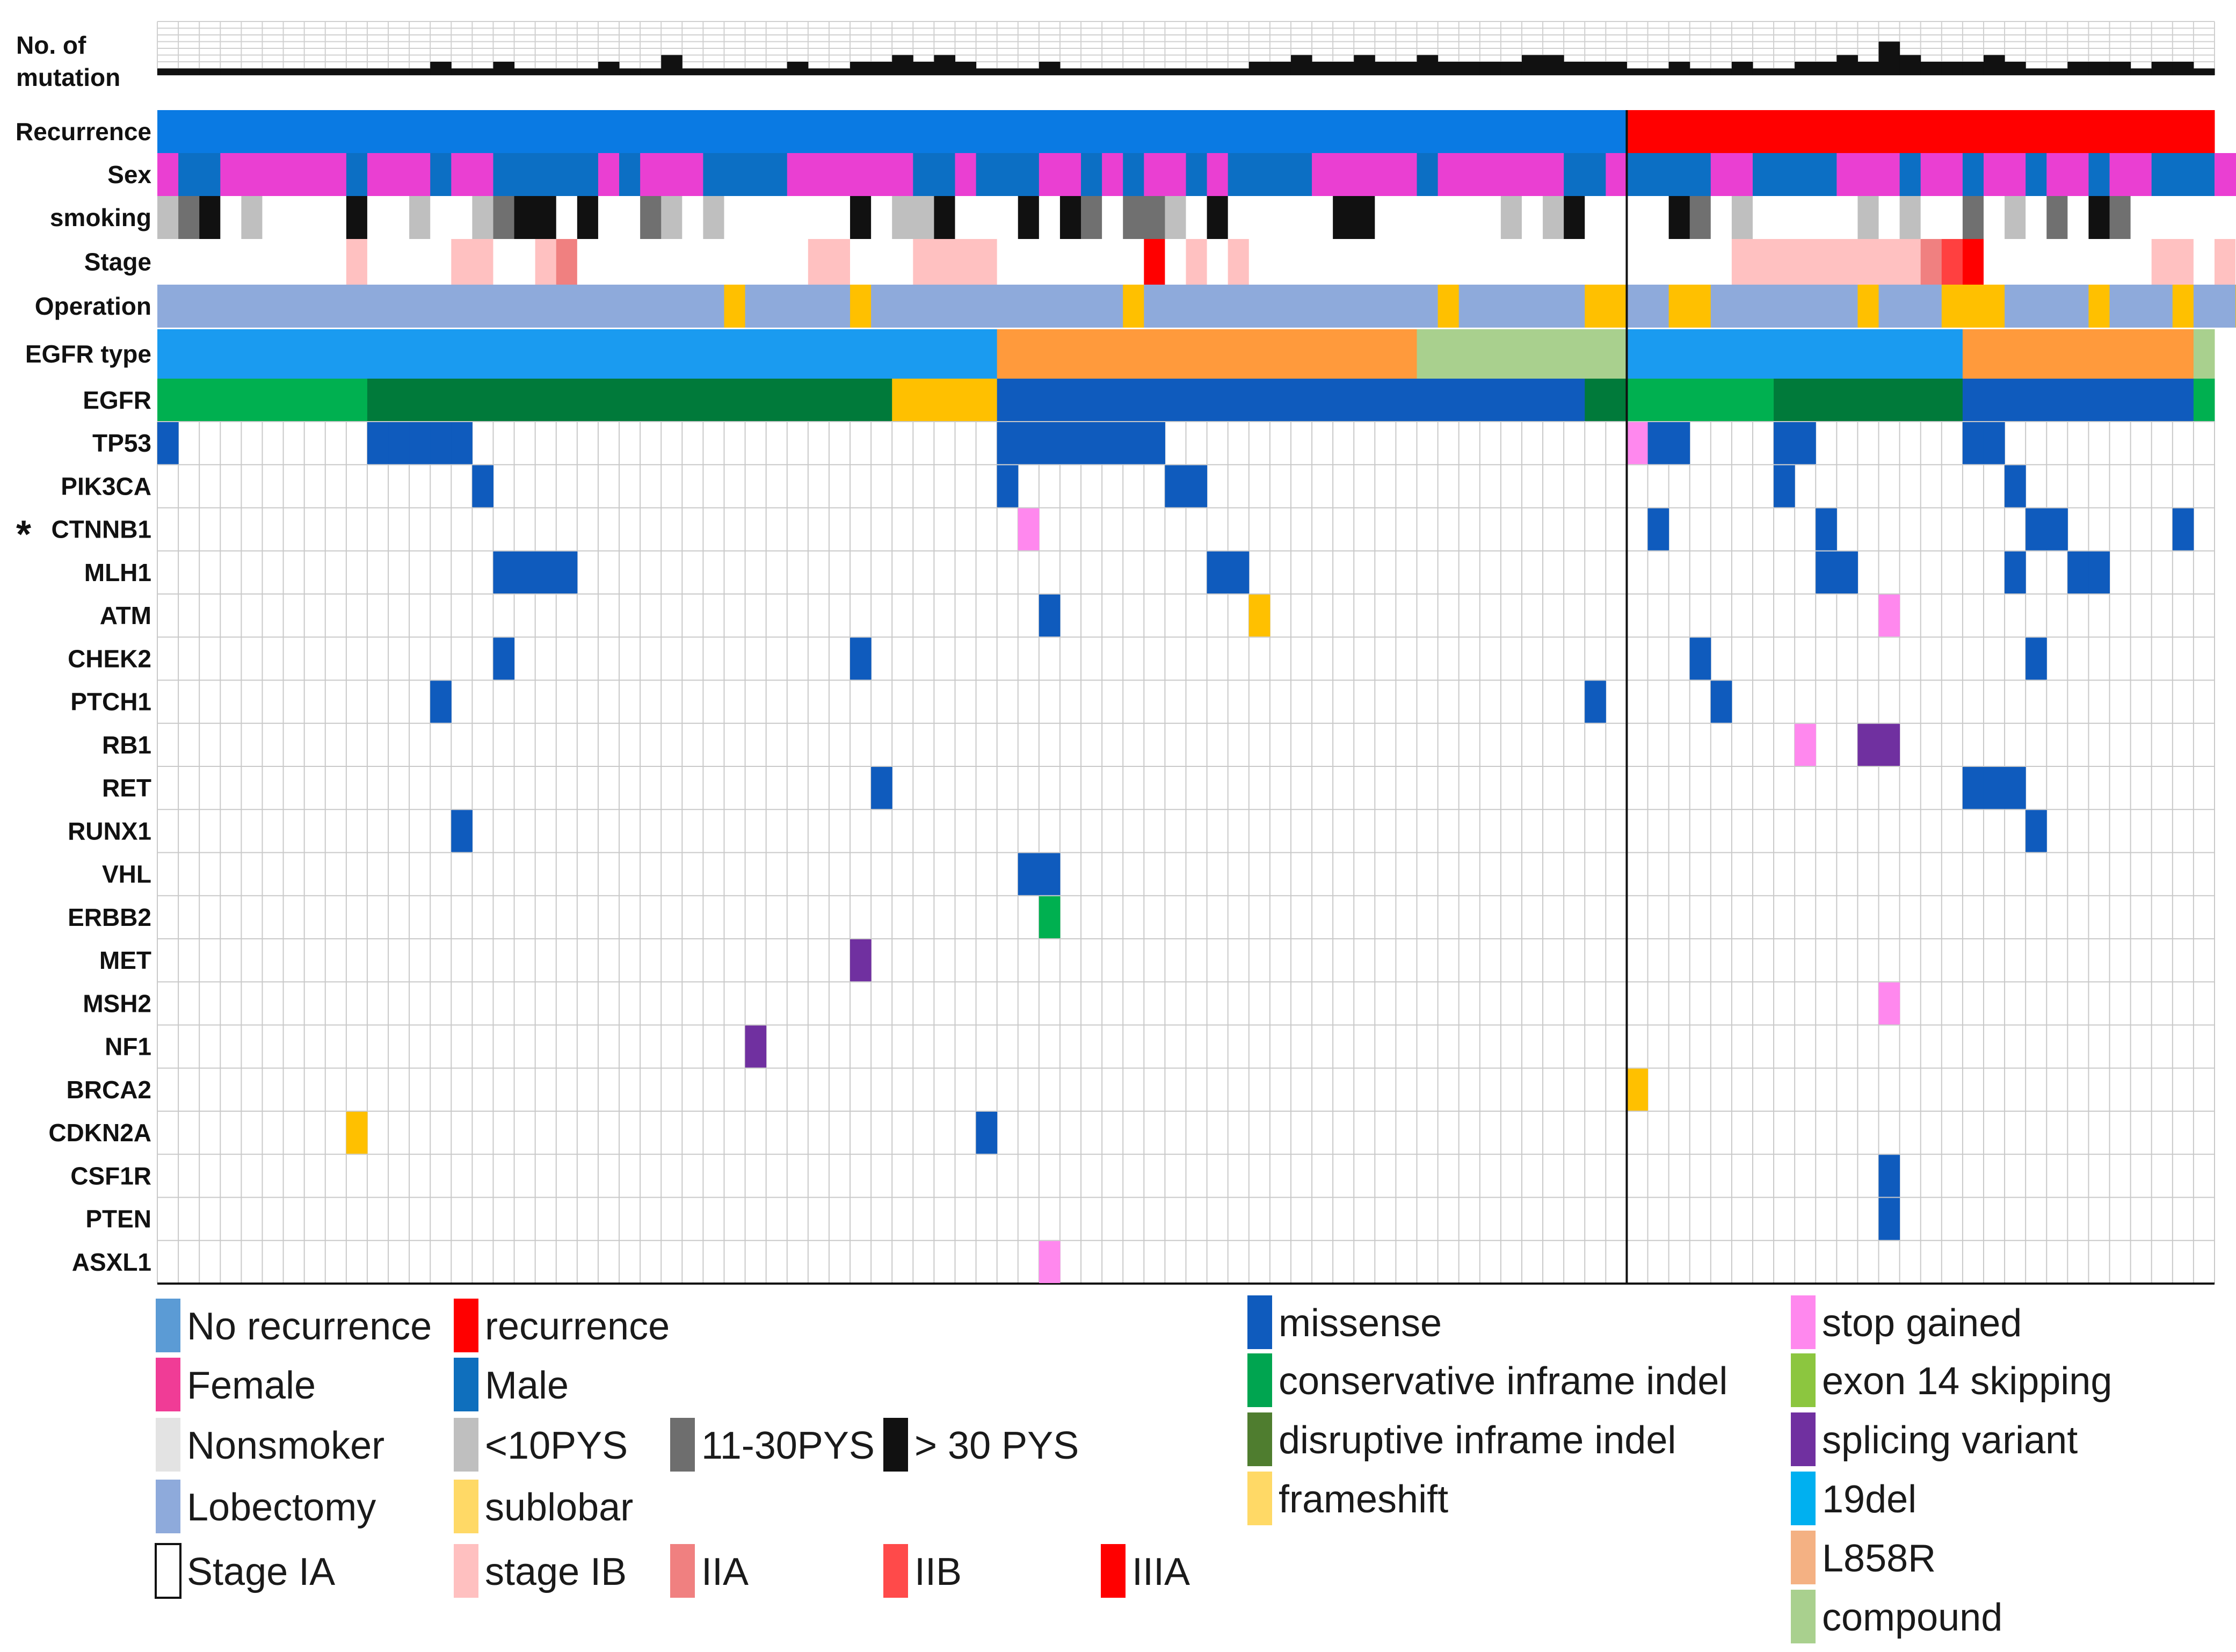  Describe the element at coordinates (109, 1090) in the screenshot. I see `gene-label: BRCA2` at that location.